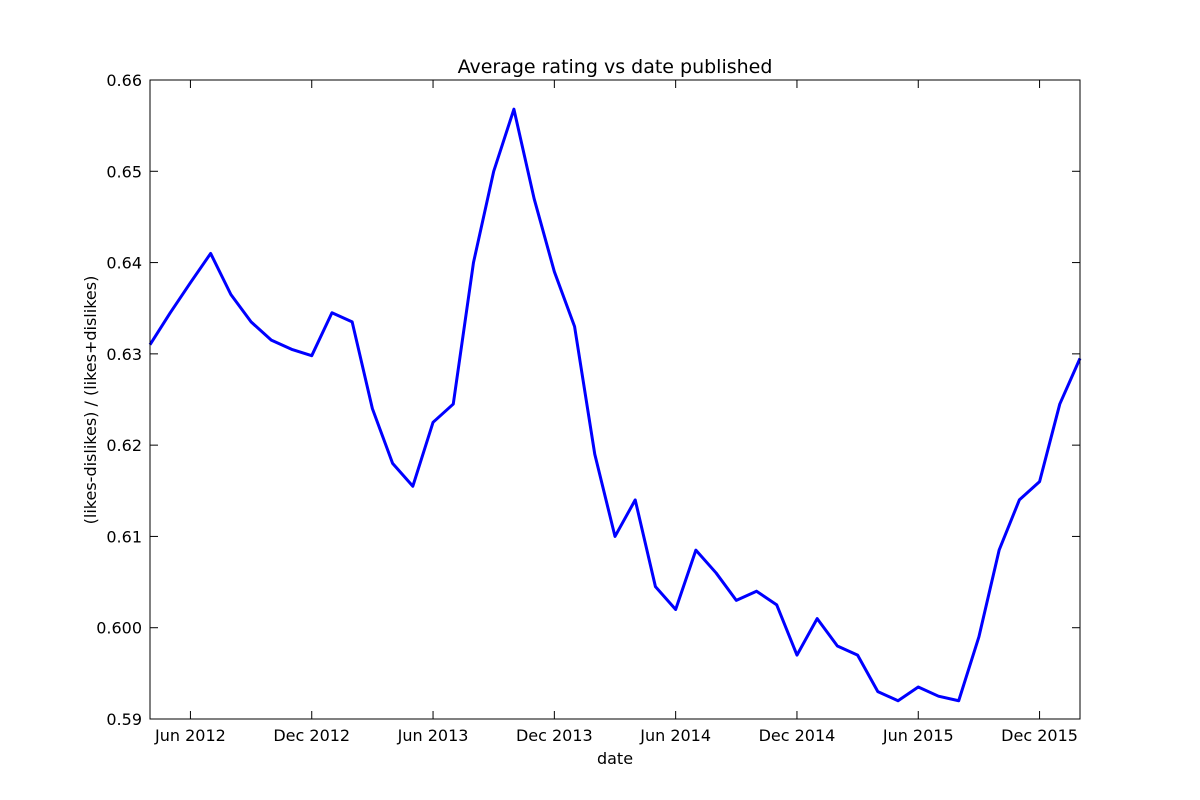 The width and height of the screenshot is (1200, 800). What do you see at coordinates (797, 735) in the screenshot?
I see `x-tick-label: Dec 2014` at bounding box center [797, 735].